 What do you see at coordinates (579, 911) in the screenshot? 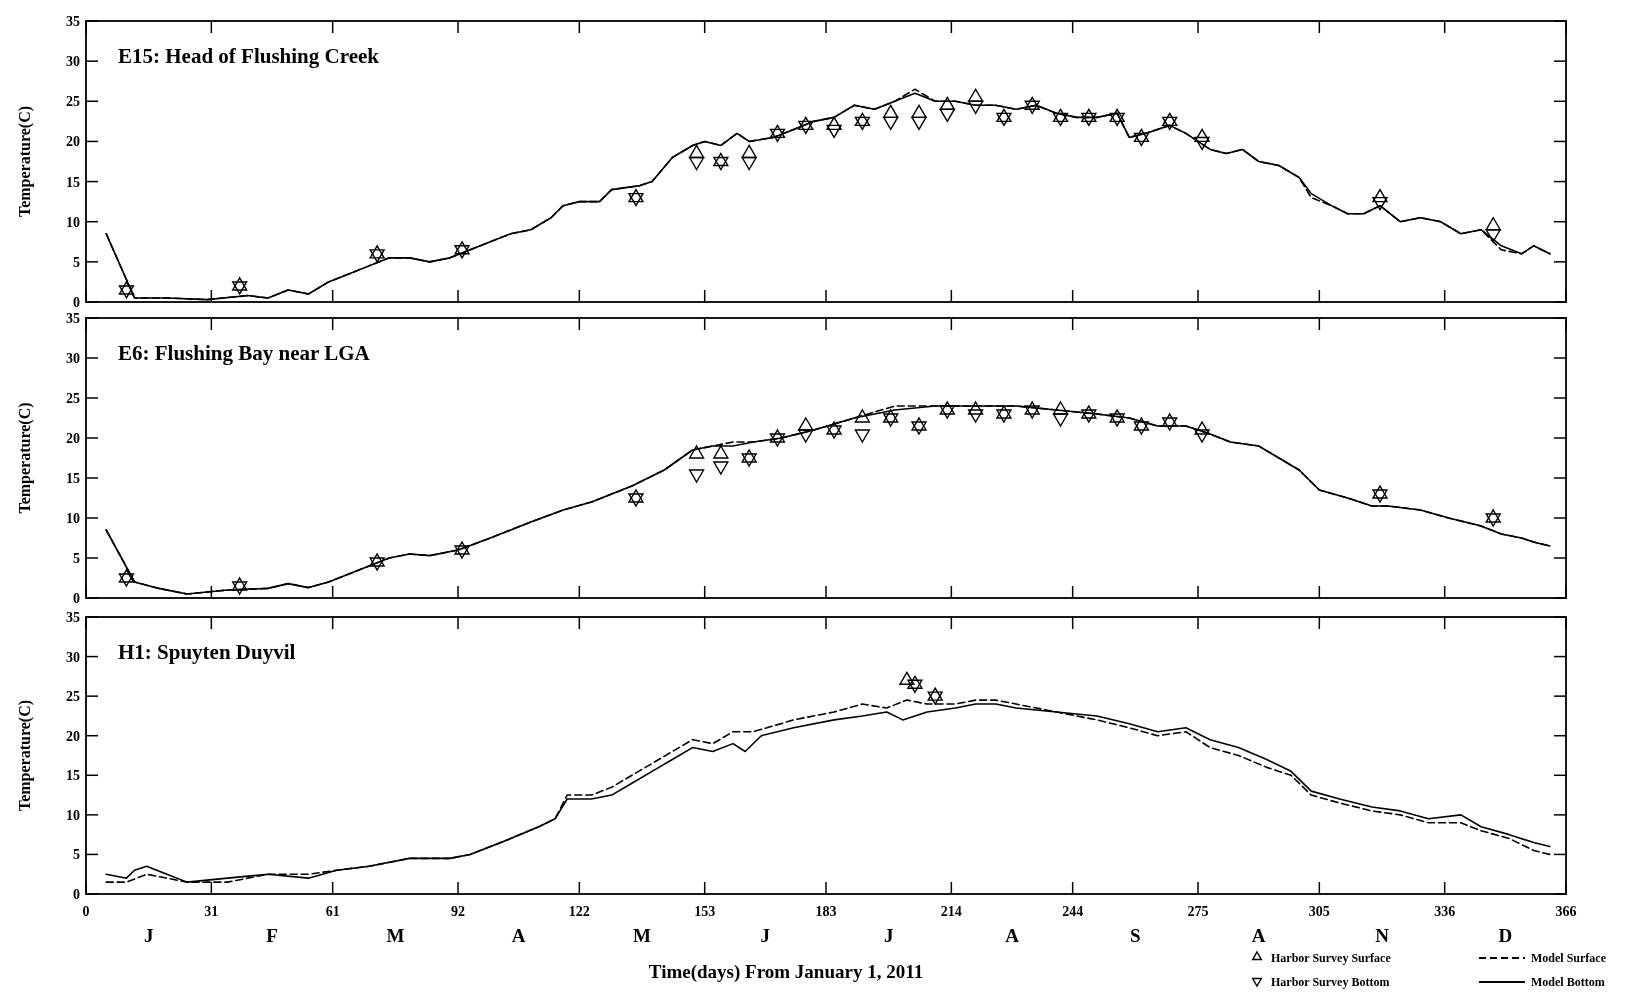
I see `x-tick-label: 122` at bounding box center [579, 911].